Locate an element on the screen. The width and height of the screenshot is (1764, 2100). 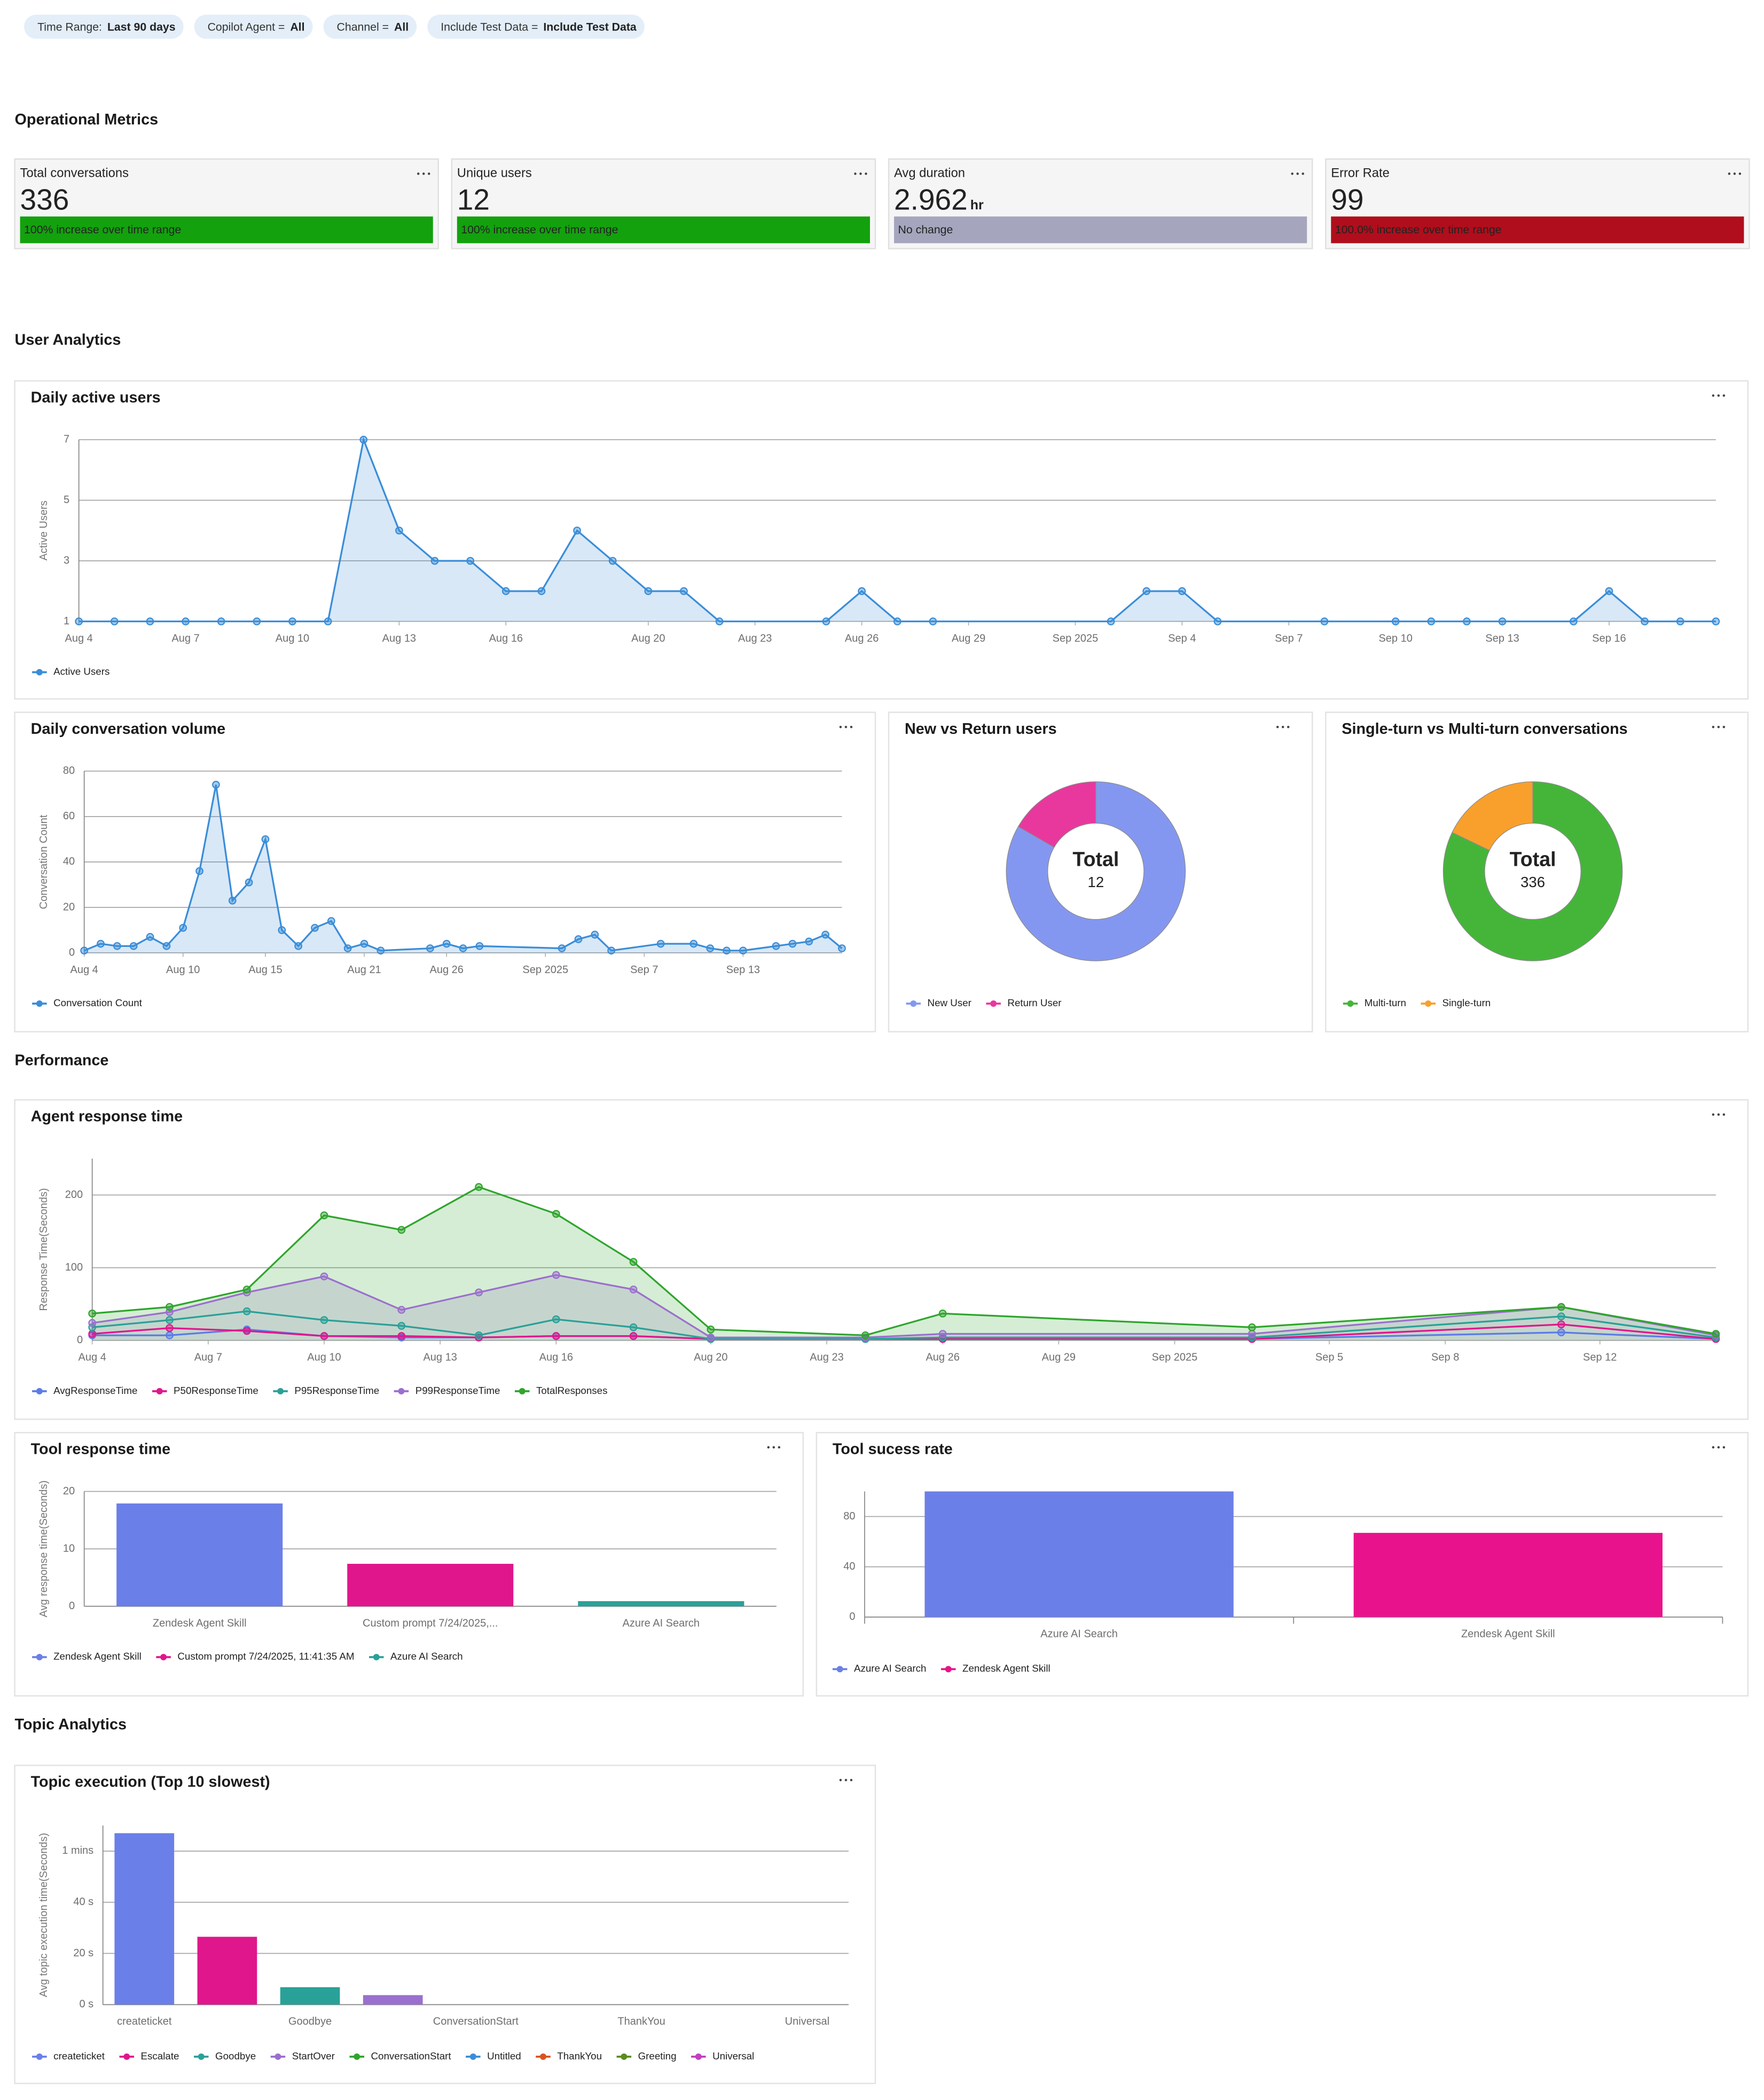
legend-item: Goodbye is located at coordinates (225, 2056).